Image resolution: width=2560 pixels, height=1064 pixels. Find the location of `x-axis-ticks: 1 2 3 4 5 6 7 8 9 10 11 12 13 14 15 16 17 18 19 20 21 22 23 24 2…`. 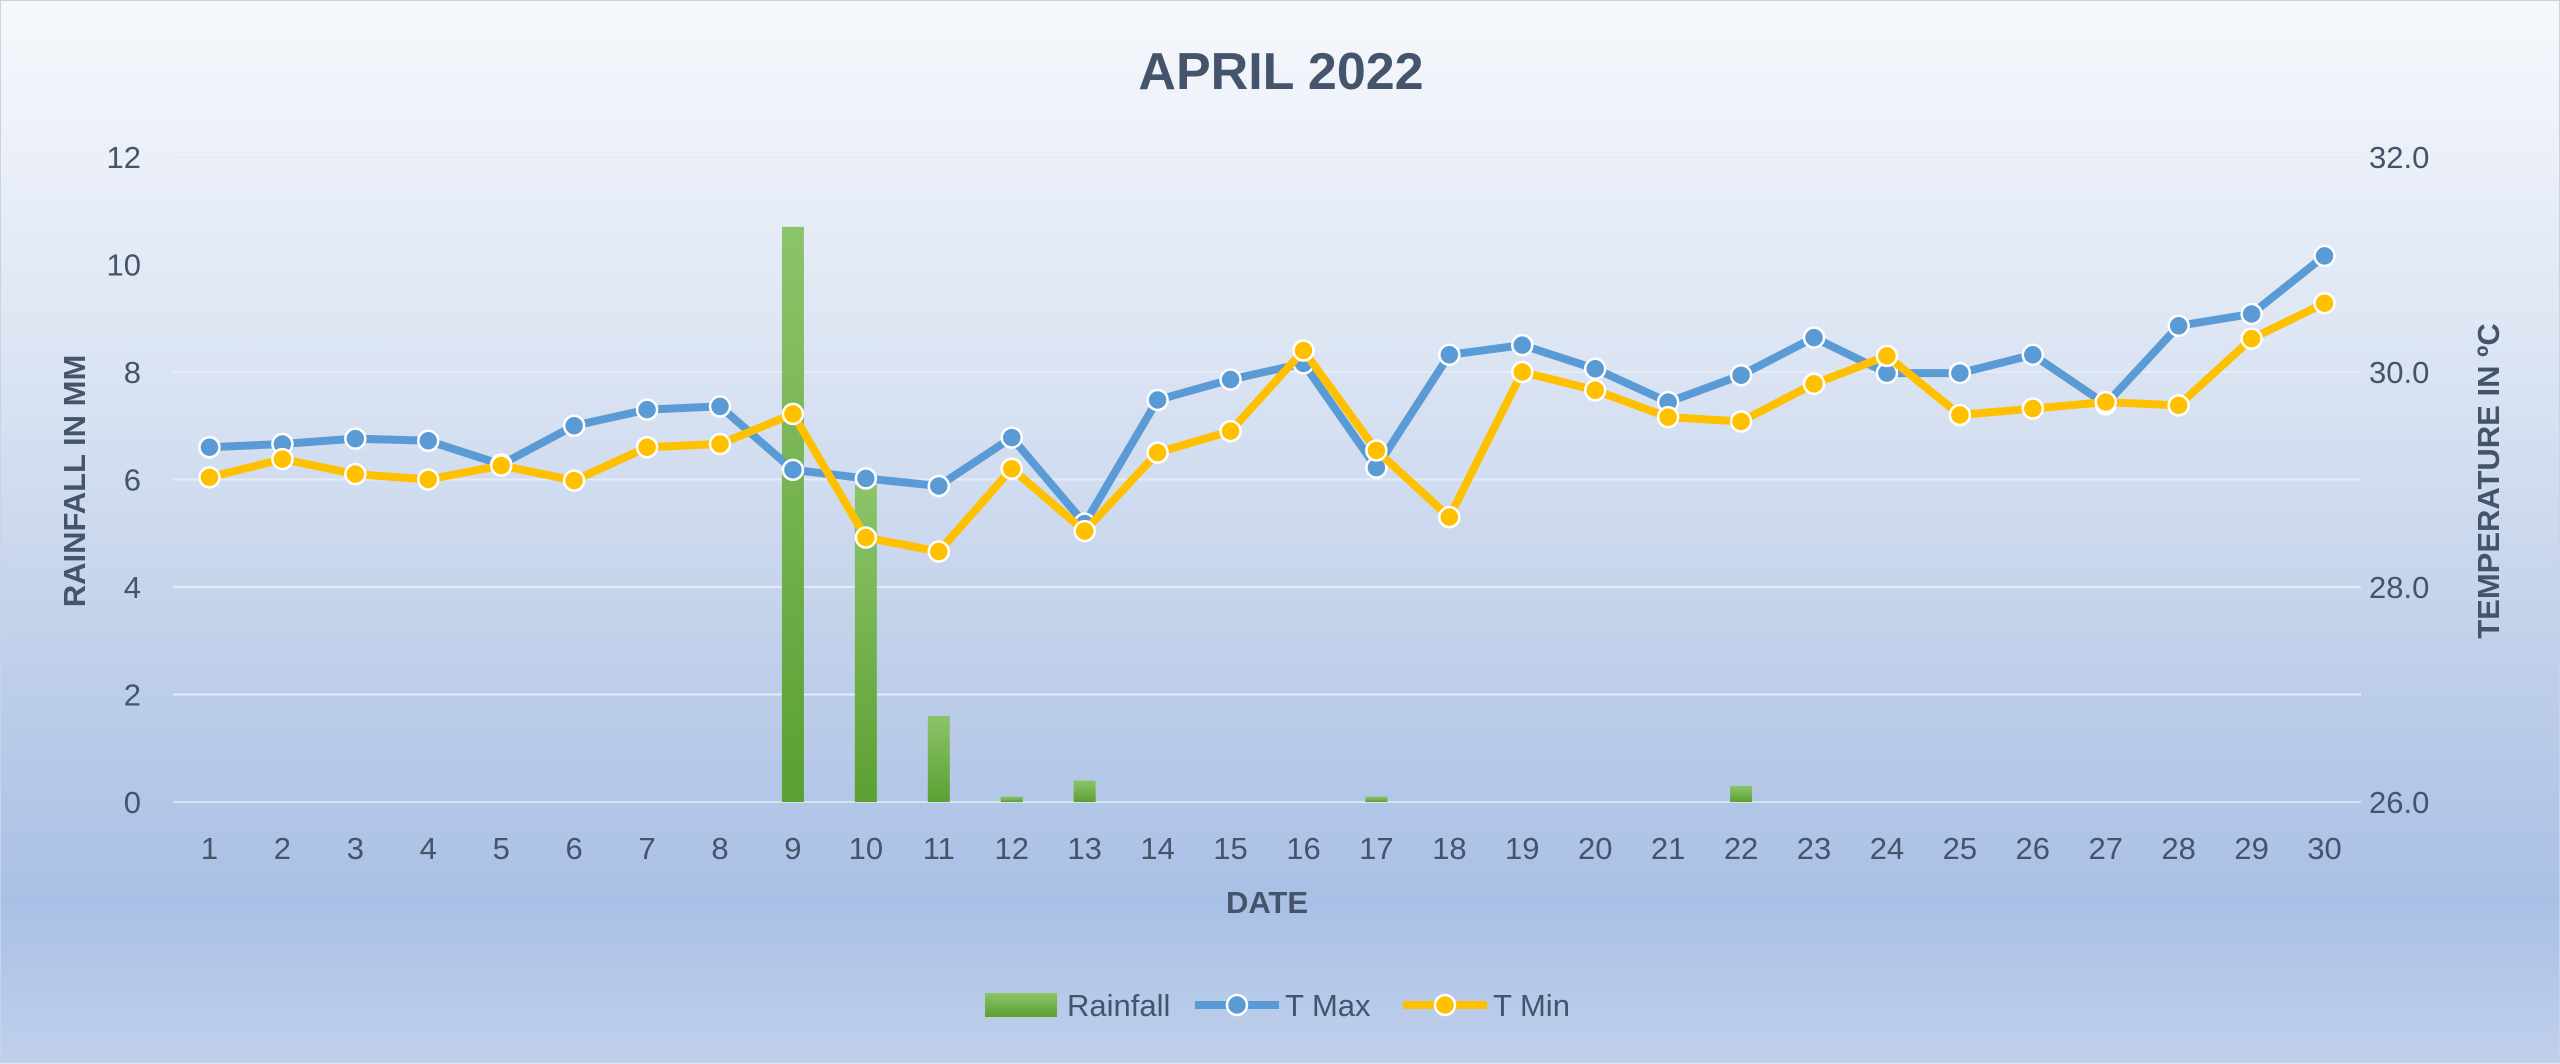

x-axis-ticks: 1 2 3 4 5 6 7 8 9 10 11 12 13 14 15 16 17 18 19 20 21 22 23 24 2… is located at coordinates (1271, 848).